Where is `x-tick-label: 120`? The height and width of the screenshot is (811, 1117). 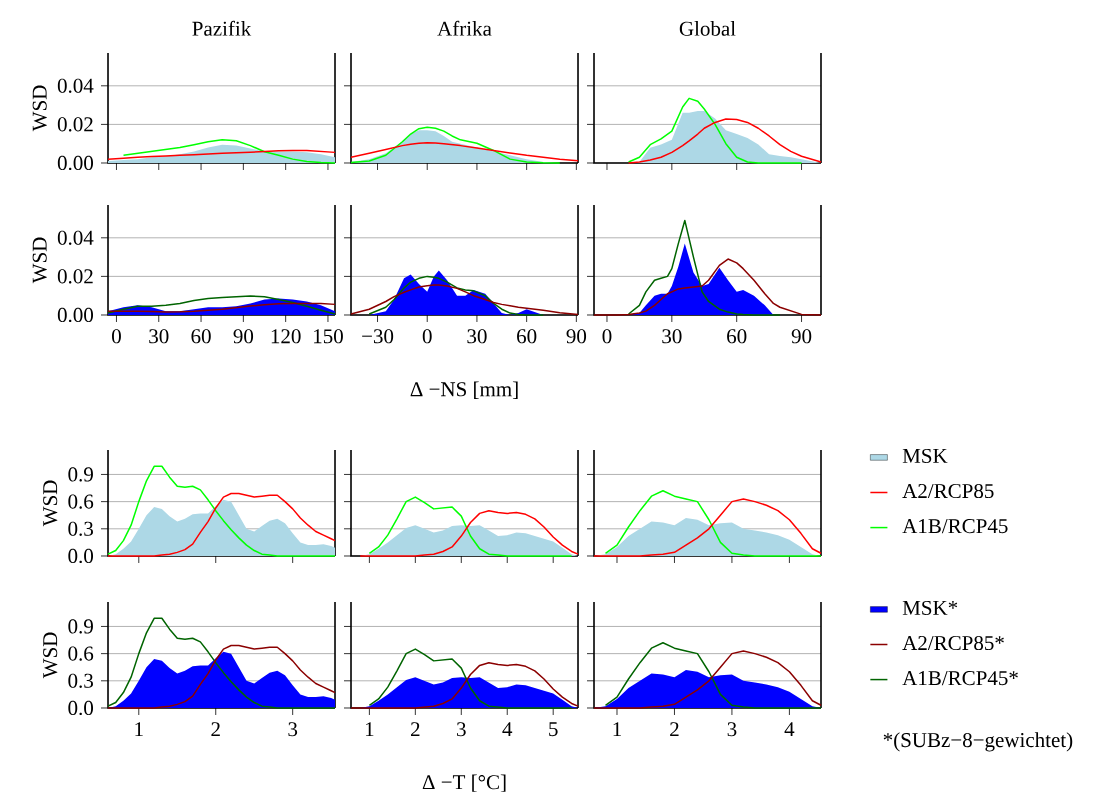
x-tick-label: 120 is located at coordinates (286, 336).